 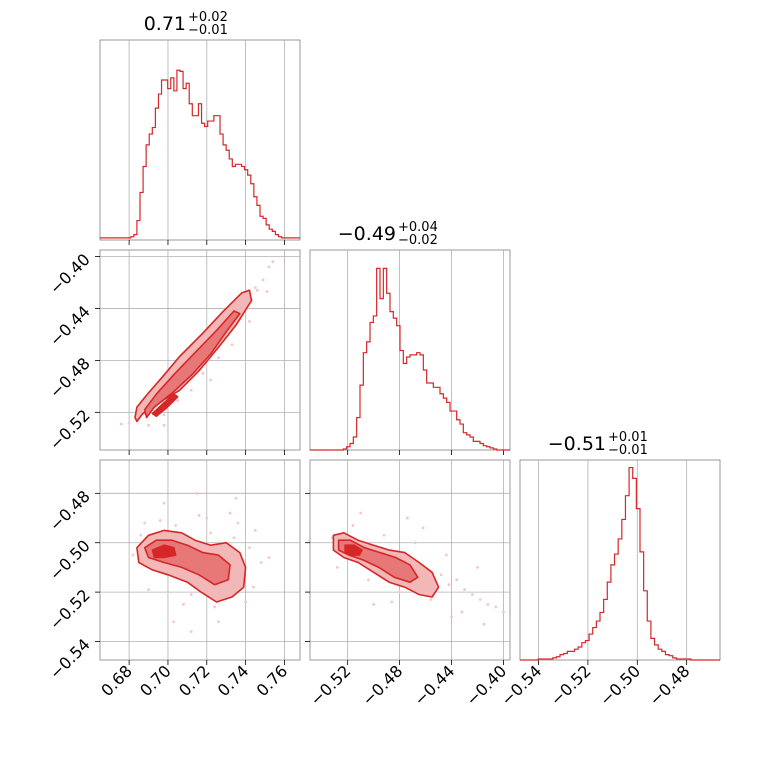 I want to click on x-tick-label: 0.76, so click(x=272, y=680).